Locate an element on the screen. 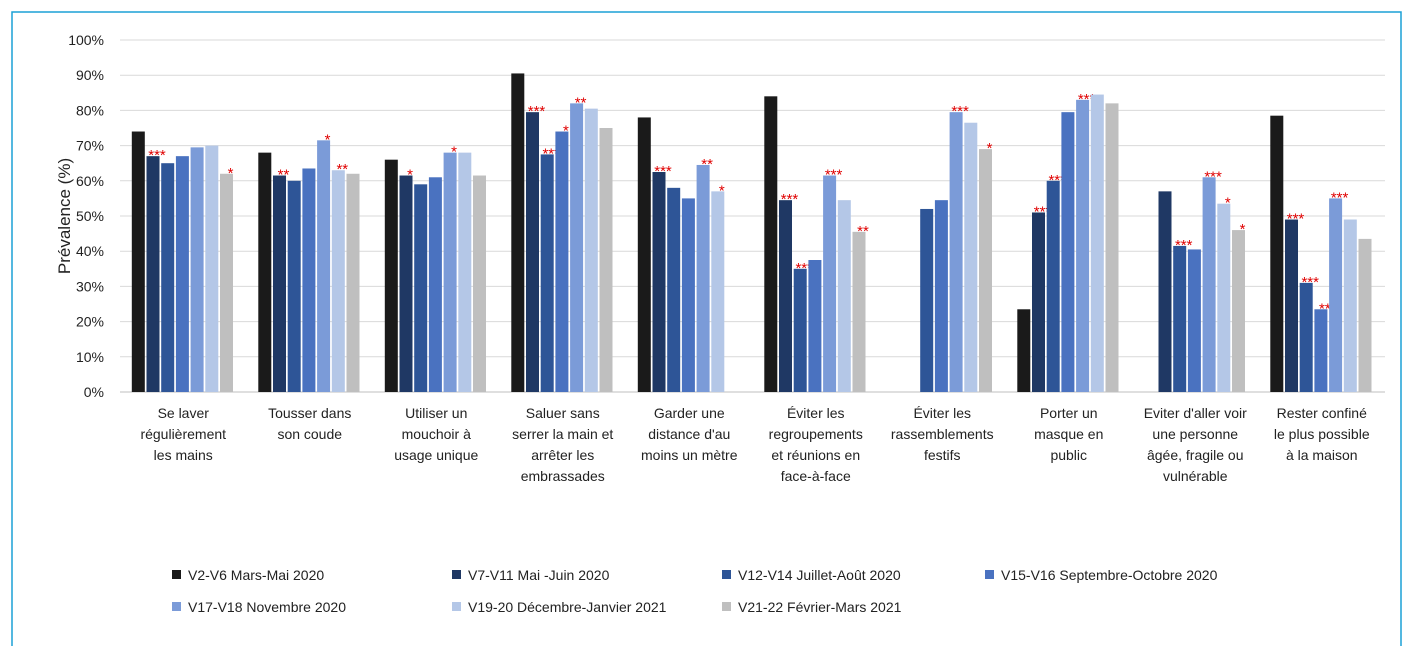 The height and width of the screenshot is (651, 1413). y-tick-label: 90% is located at coordinates (90, 75).